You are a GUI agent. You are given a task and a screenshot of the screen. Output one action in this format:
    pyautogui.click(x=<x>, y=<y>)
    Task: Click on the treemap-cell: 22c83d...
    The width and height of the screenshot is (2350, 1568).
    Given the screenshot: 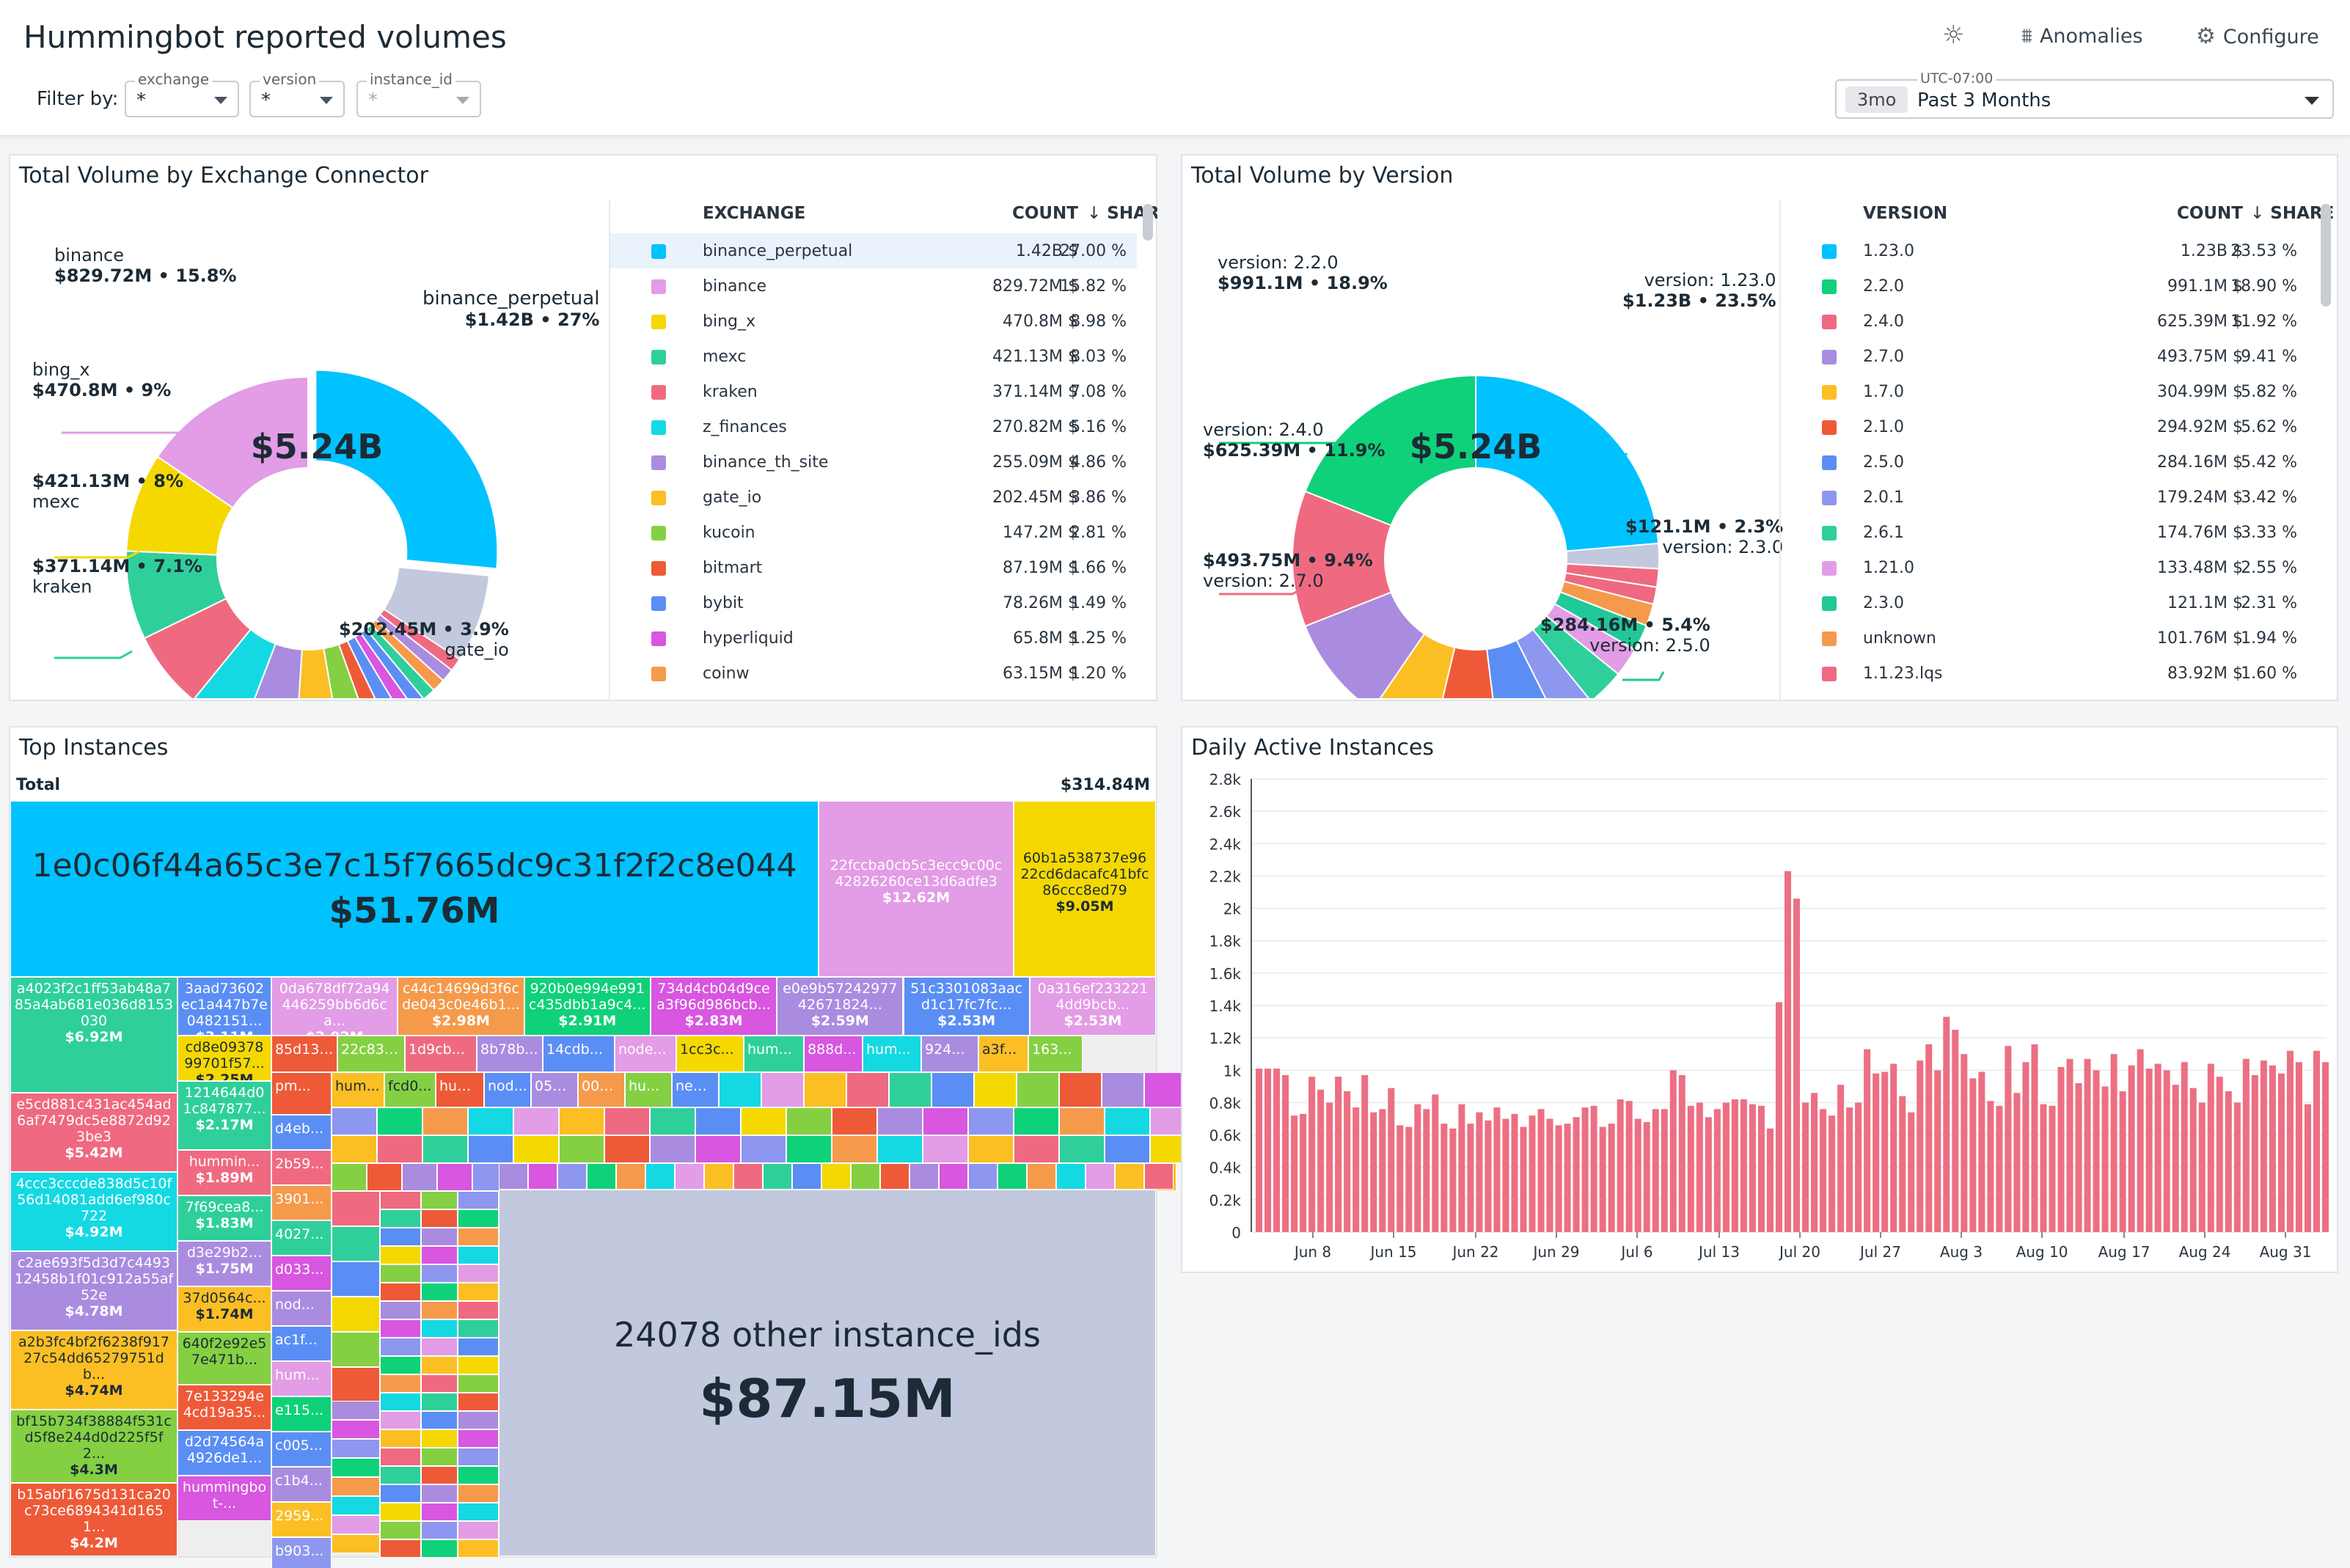 What is the action you would take?
    pyautogui.click(x=371, y=1054)
    